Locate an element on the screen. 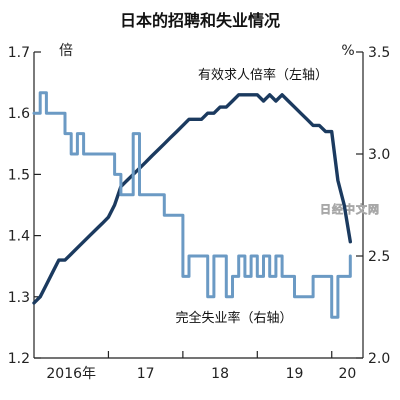 Image resolution: width=400 pixels, height=400 pixels. x-tick-label: 18 is located at coordinates (220, 374).